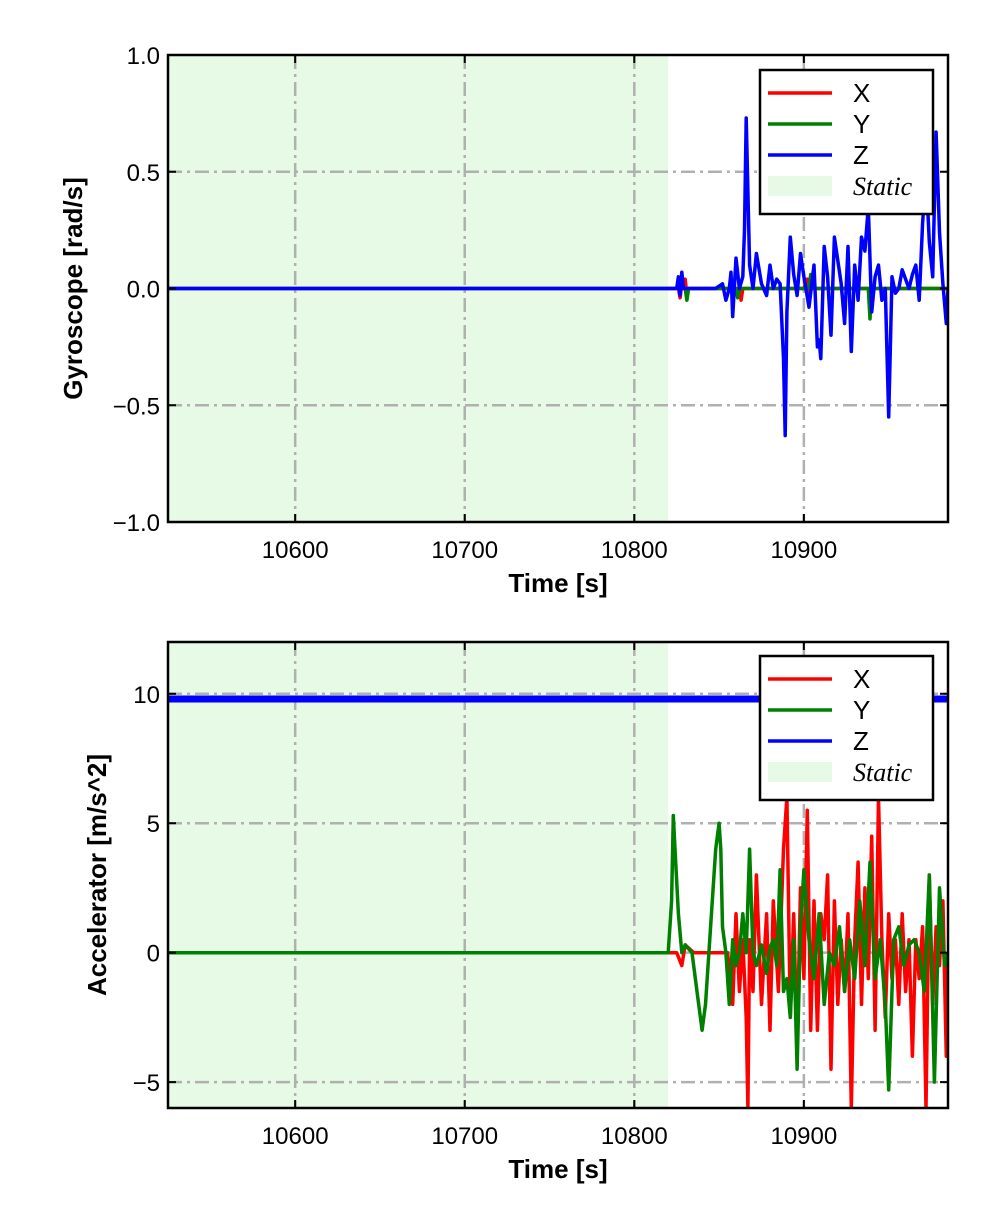 Image resolution: width=992 pixels, height=1228 pixels. What do you see at coordinates (146, 695) in the screenshot?
I see `y-tick-label: 10` at bounding box center [146, 695].